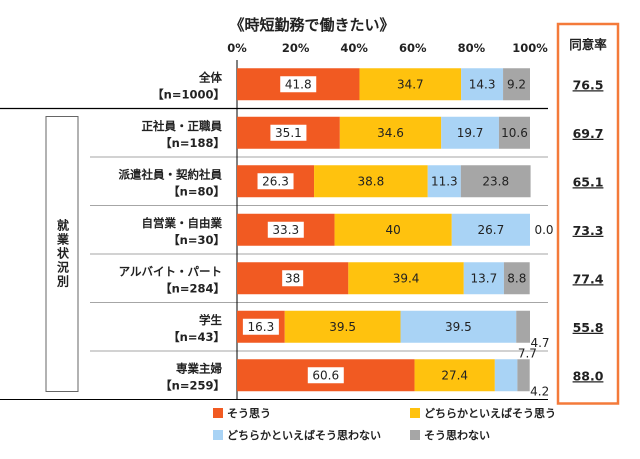  Describe the element at coordinates (354, 48) in the screenshot. I see `x-tick-label: 40%` at that location.